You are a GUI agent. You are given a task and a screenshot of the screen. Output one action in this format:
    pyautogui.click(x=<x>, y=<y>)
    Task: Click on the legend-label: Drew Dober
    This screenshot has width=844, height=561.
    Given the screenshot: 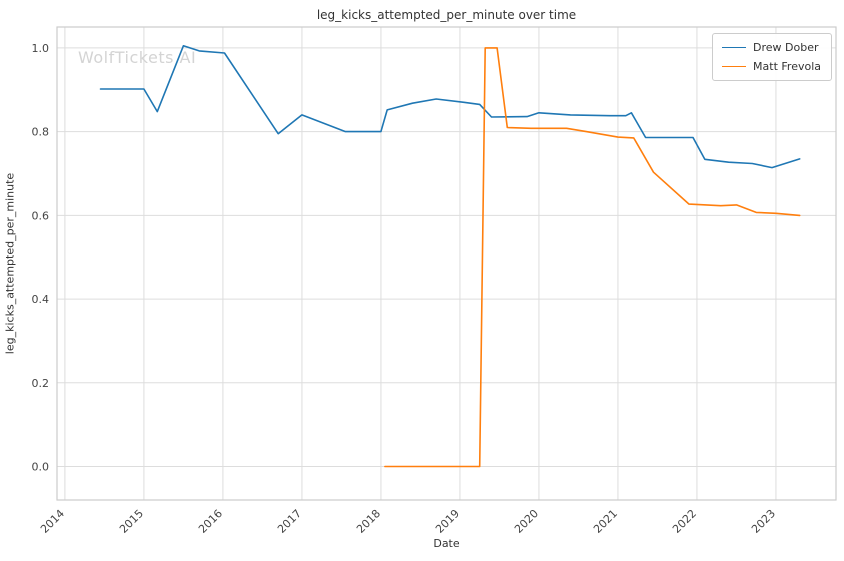 What is the action you would take?
    pyautogui.click(x=786, y=47)
    